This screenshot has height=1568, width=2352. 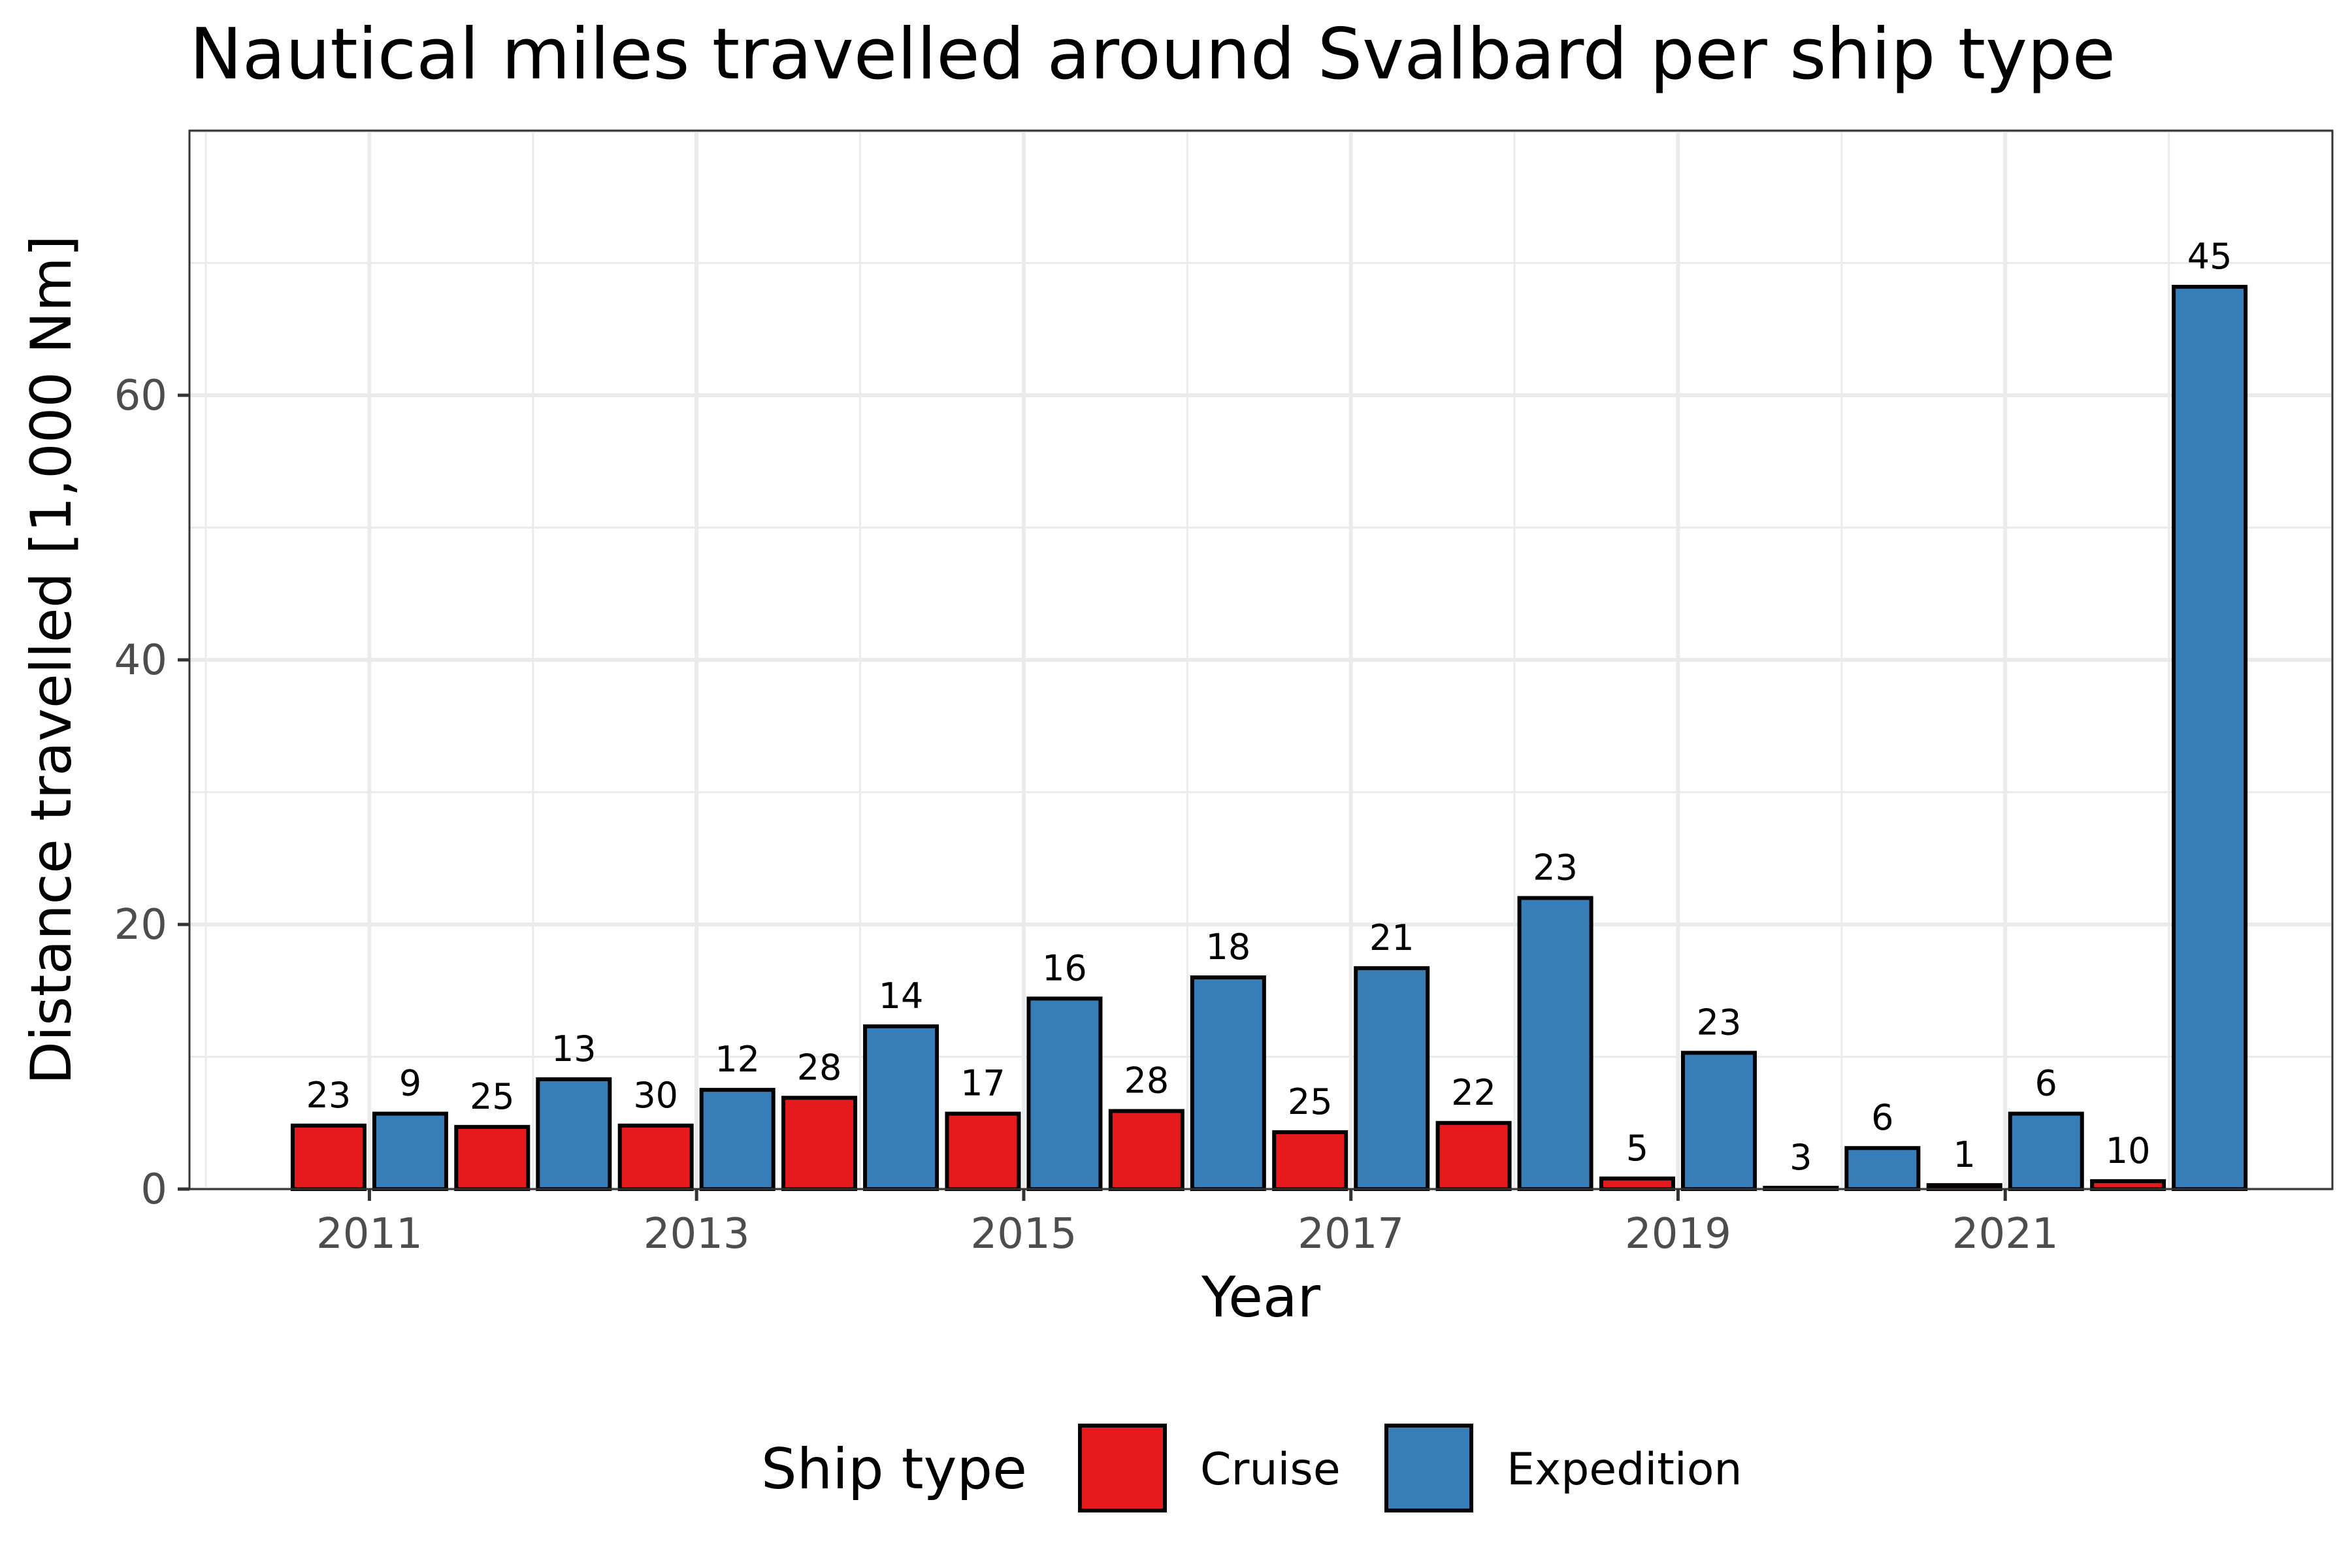 What do you see at coordinates (1310, 1101) in the screenshot?
I see `data-label-cruise-2017: 25` at bounding box center [1310, 1101].